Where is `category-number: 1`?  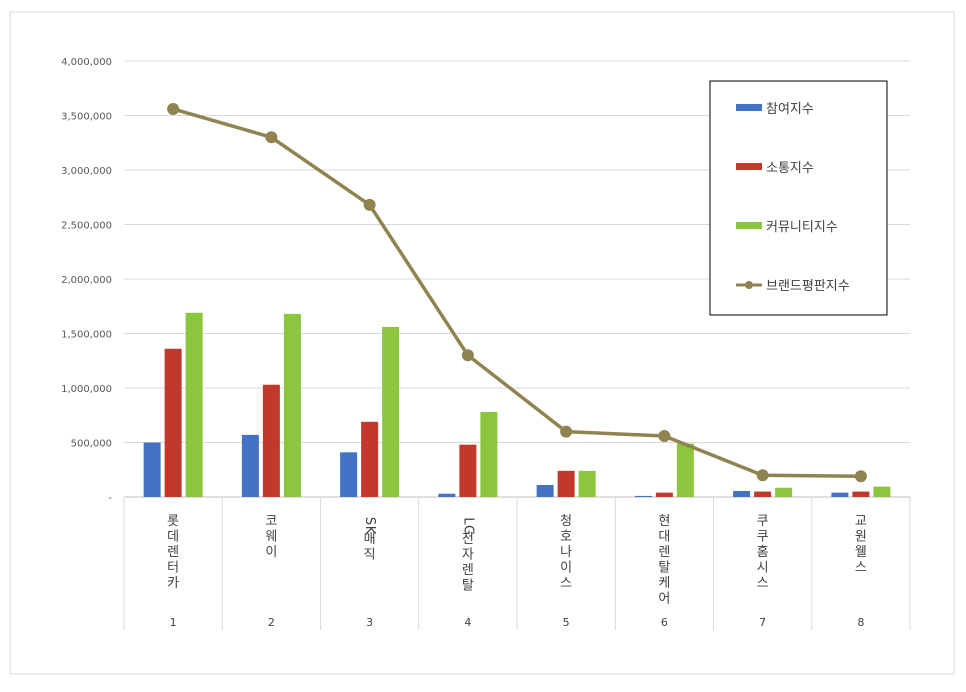 category-number: 1 is located at coordinates (173, 622).